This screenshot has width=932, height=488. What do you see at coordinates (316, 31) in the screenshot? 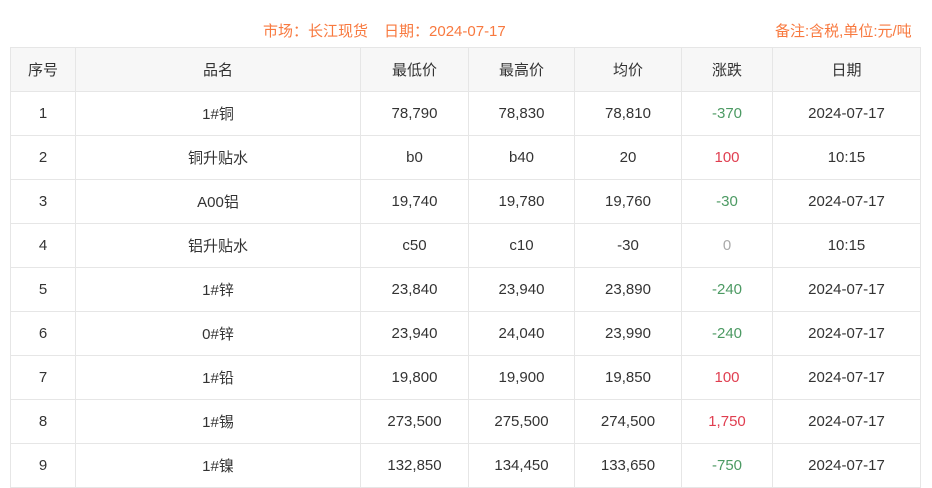
I see `market-label: 市场：长江现货` at bounding box center [316, 31].